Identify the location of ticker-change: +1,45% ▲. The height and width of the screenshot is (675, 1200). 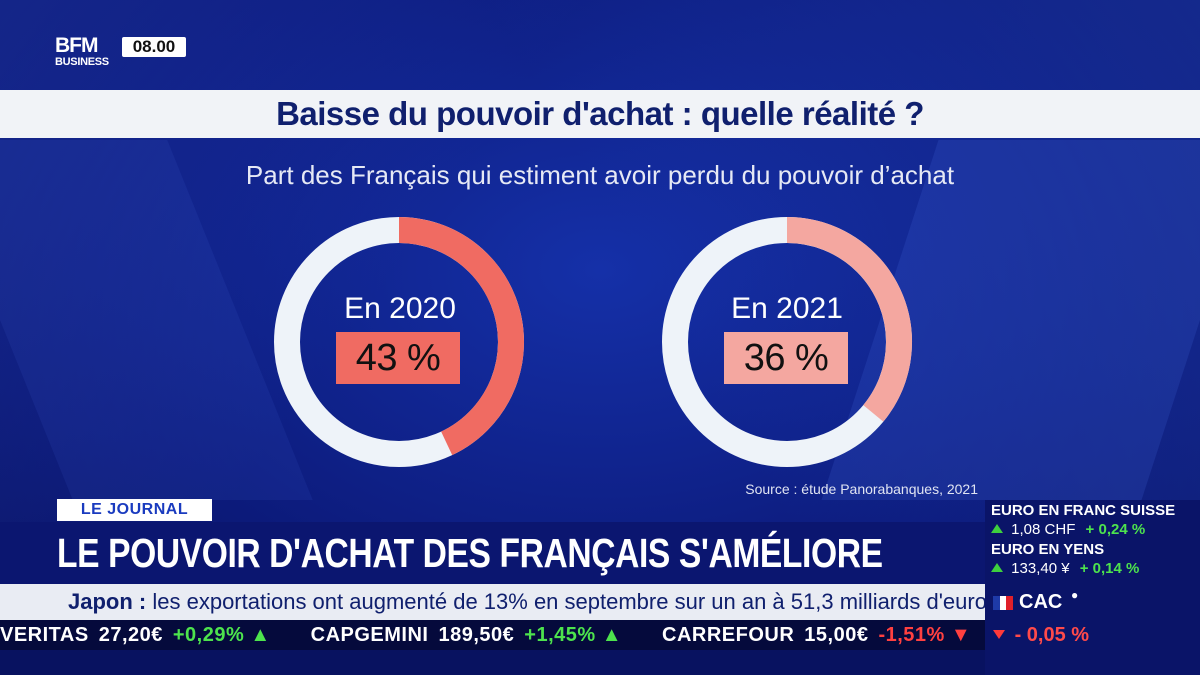
(573, 635).